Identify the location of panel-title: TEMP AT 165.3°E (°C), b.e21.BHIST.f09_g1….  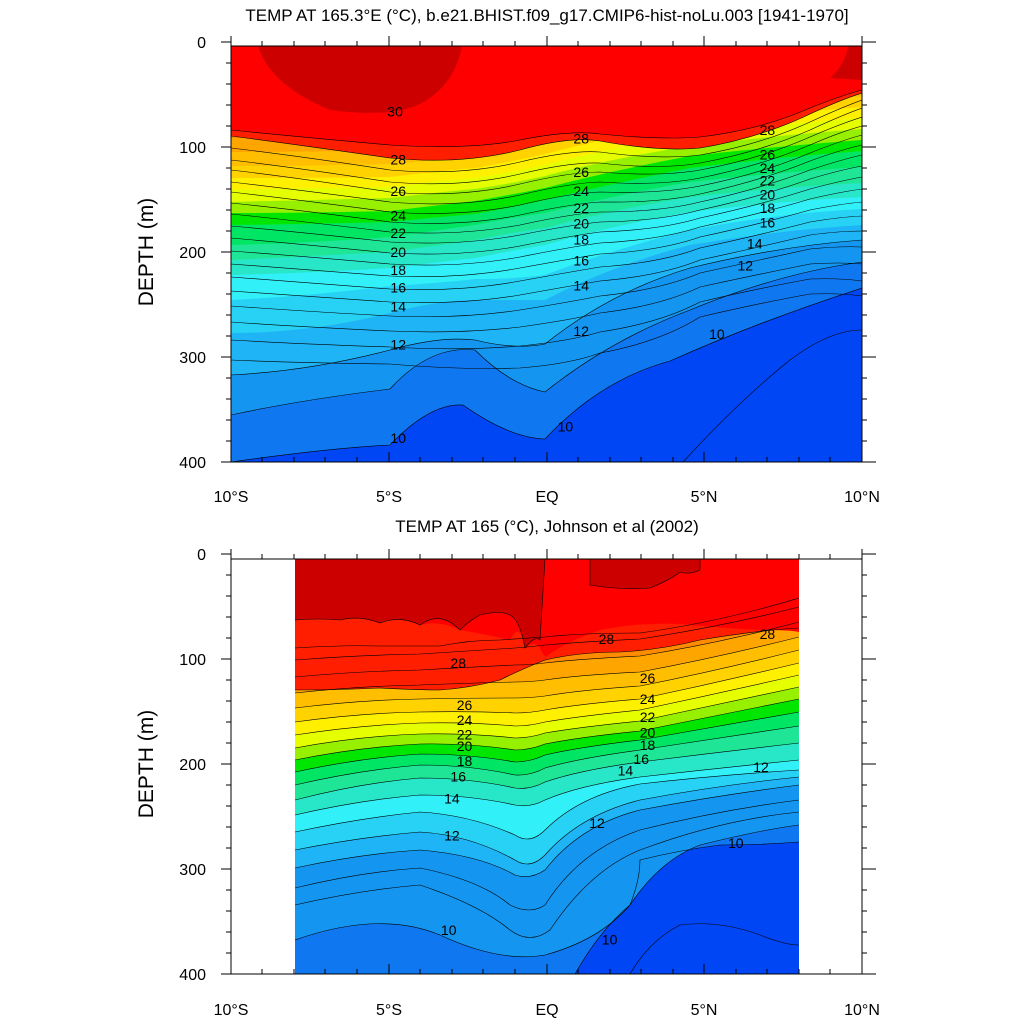
(546, 15).